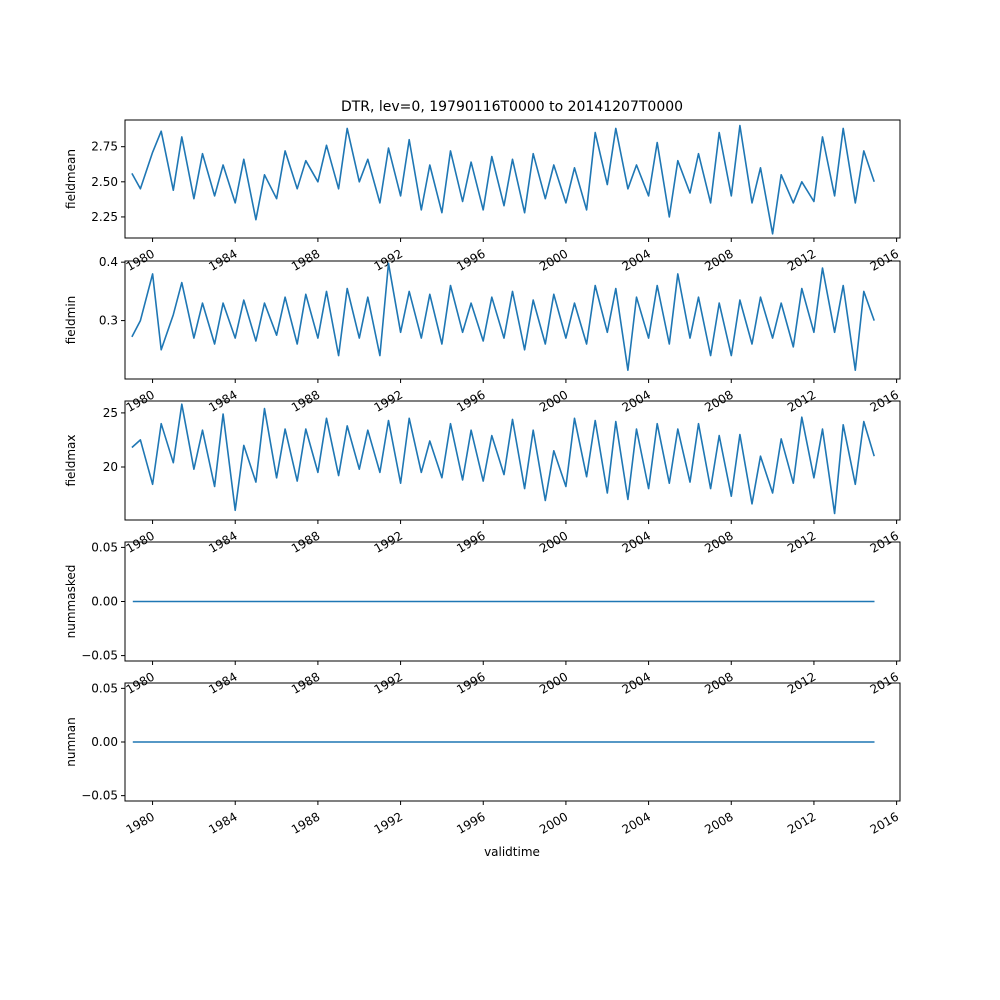 Image resolution: width=1000 pixels, height=1000 pixels. I want to click on y-axis-label: fieldmin, so click(71, 320).